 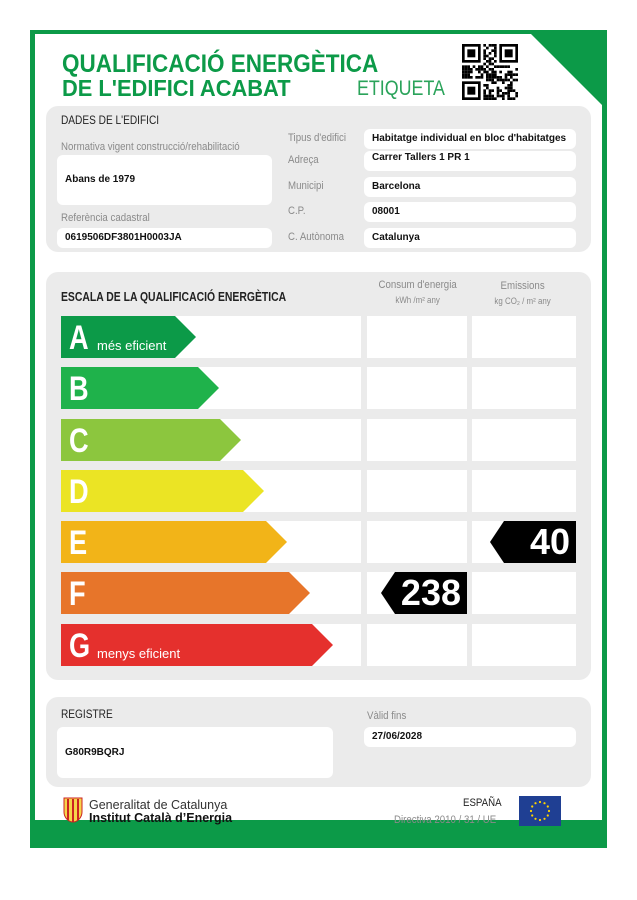 I want to click on register-value: G80R9BQRJ, so click(x=195, y=752).